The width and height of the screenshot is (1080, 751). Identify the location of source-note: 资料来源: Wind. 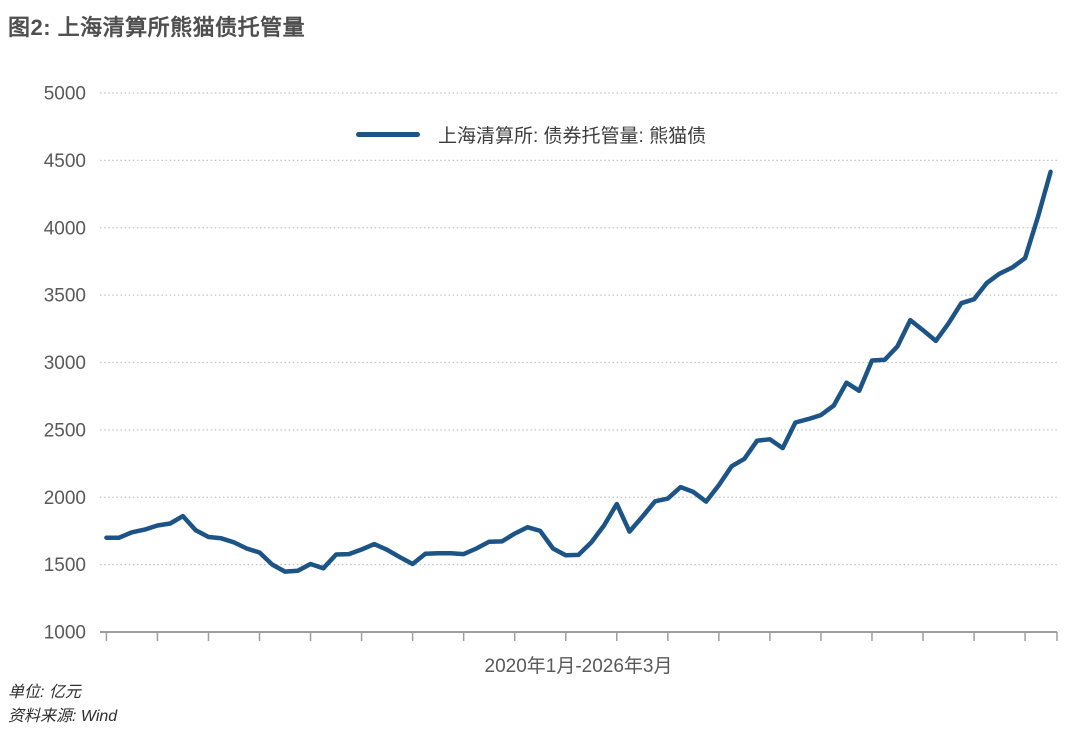
(63, 716).